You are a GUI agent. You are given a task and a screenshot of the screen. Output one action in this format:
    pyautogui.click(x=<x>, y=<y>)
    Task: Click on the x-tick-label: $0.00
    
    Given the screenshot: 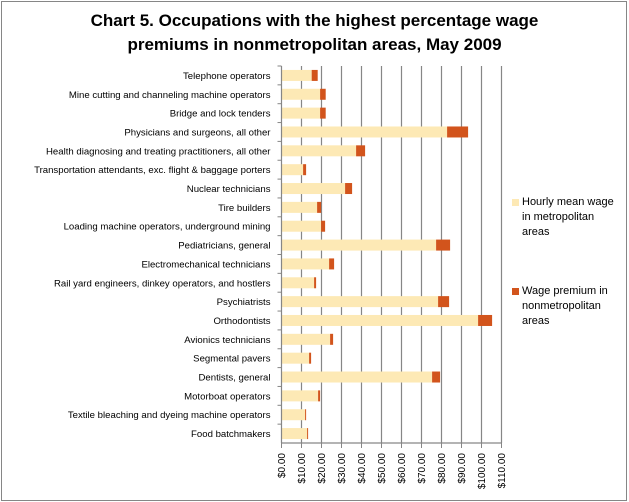 What is the action you would take?
    pyautogui.click(x=282, y=465)
    